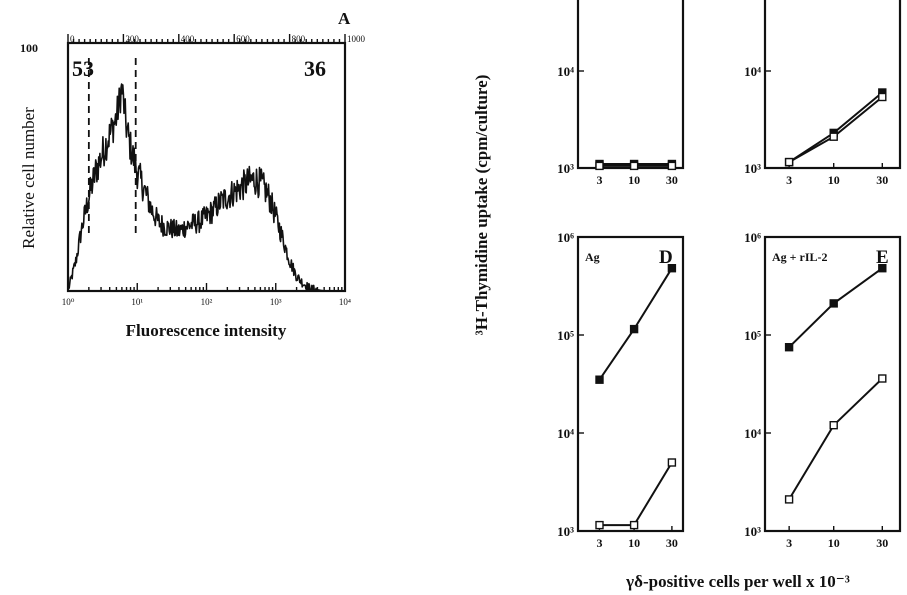 This screenshot has height=595, width=907. What do you see at coordinates (345, 302) in the screenshot?
I see `histogram-x-tick-label: 10⁴` at bounding box center [345, 302].